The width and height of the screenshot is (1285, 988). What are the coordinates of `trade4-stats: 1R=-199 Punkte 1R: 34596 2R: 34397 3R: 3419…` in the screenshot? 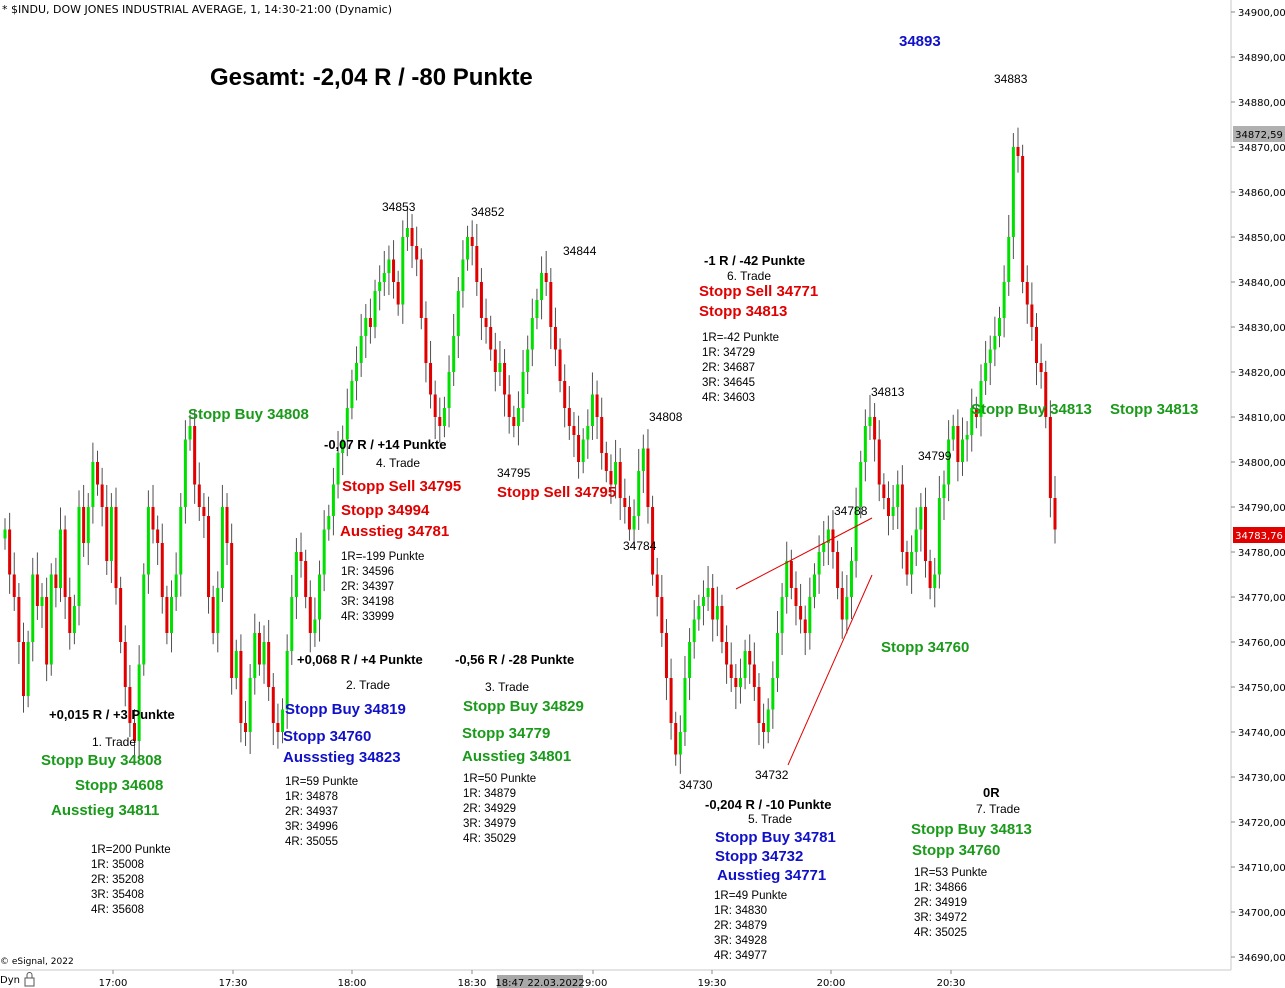 It's located at (383, 587).